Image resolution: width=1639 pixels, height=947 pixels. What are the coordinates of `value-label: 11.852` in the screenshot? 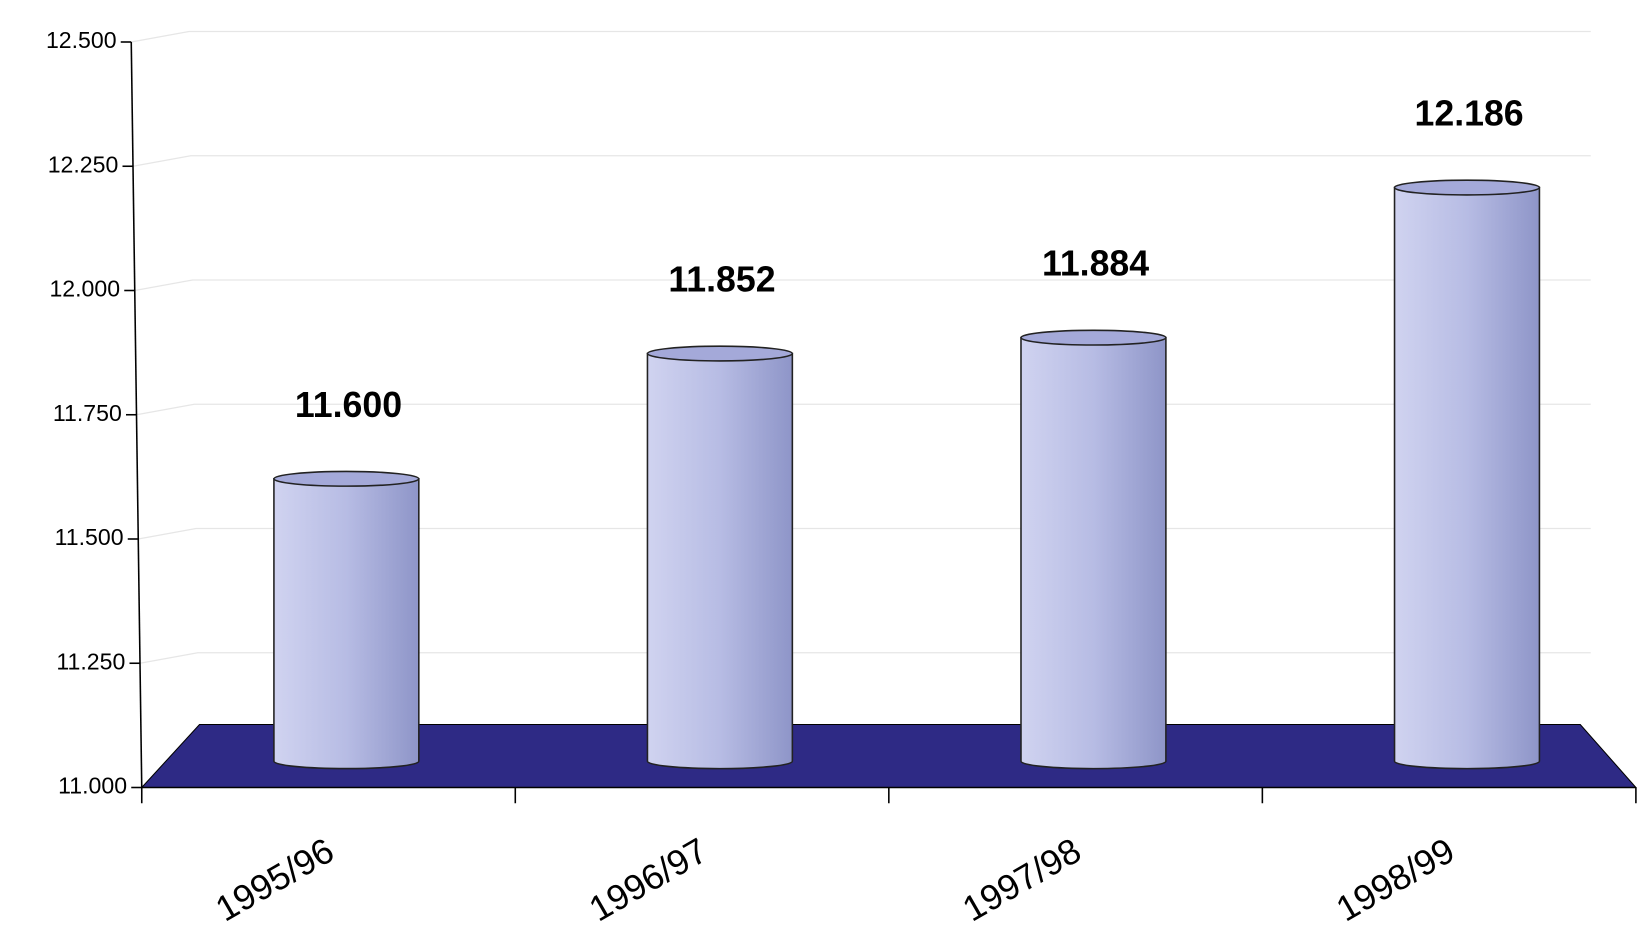 It's located at (721, 280).